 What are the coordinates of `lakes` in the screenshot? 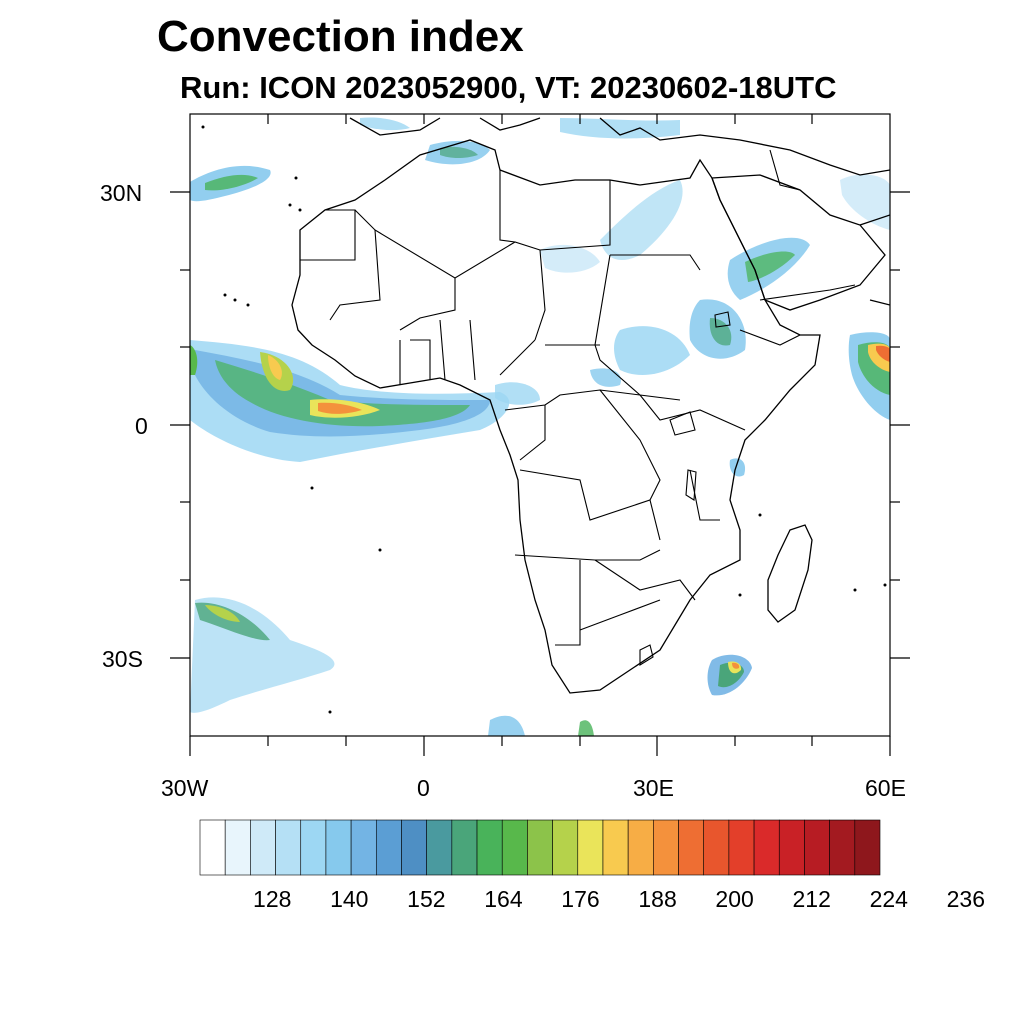 It's located at (700, 406).